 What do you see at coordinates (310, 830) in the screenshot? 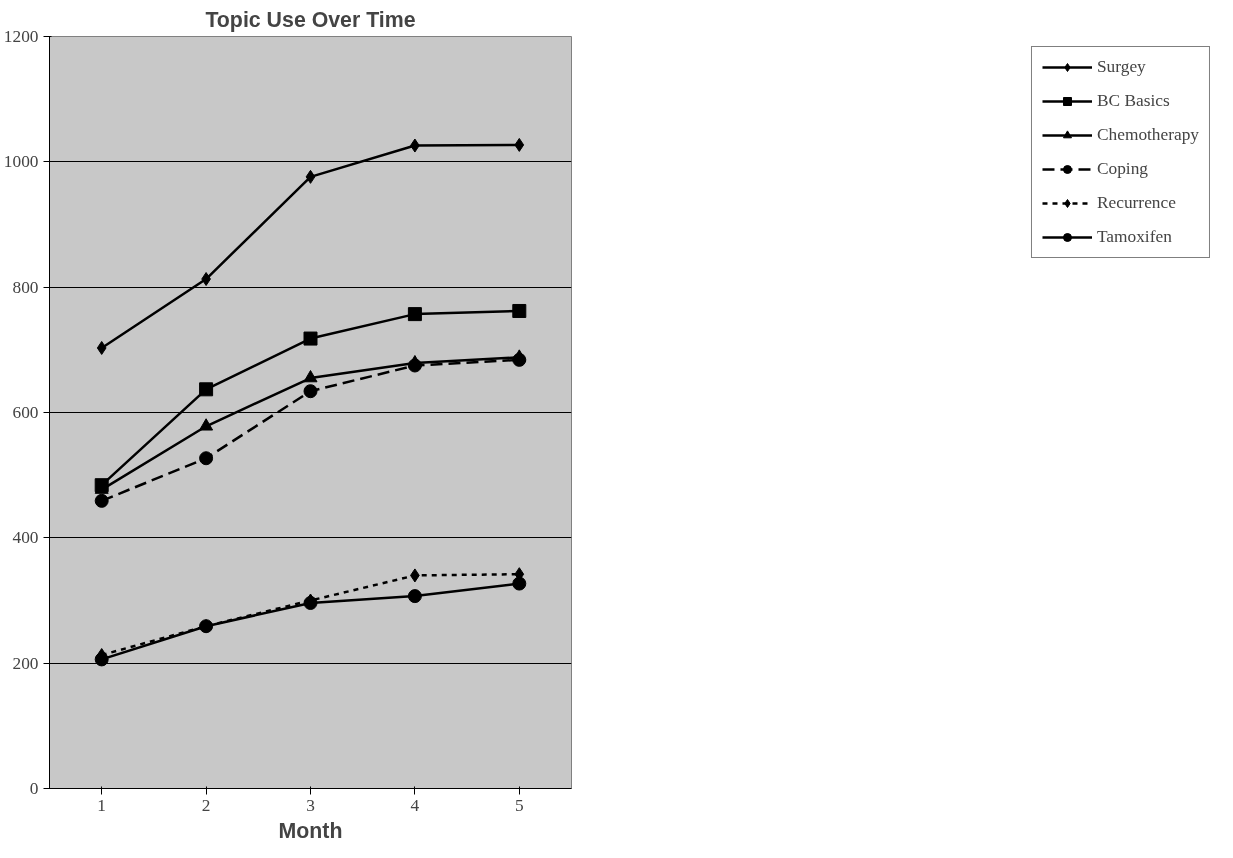
I see `x-axis-title: Month` at bounding box center [310, 830].